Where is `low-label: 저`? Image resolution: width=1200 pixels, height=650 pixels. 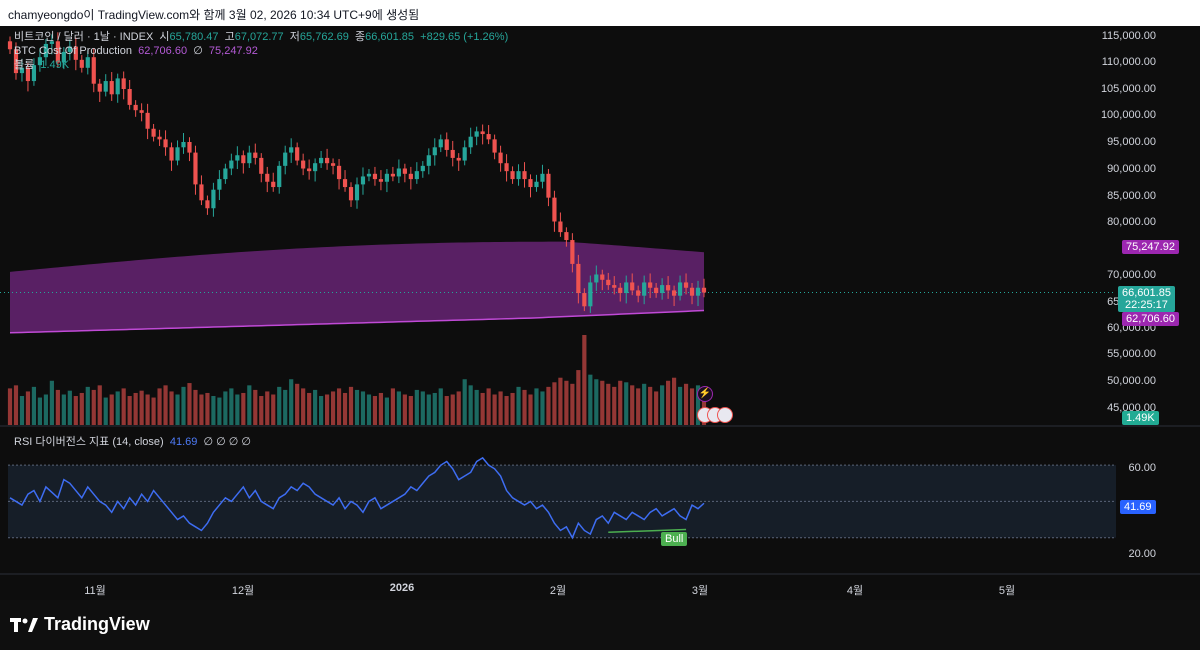
low-label: 저 is located at coordinates (294, 37).